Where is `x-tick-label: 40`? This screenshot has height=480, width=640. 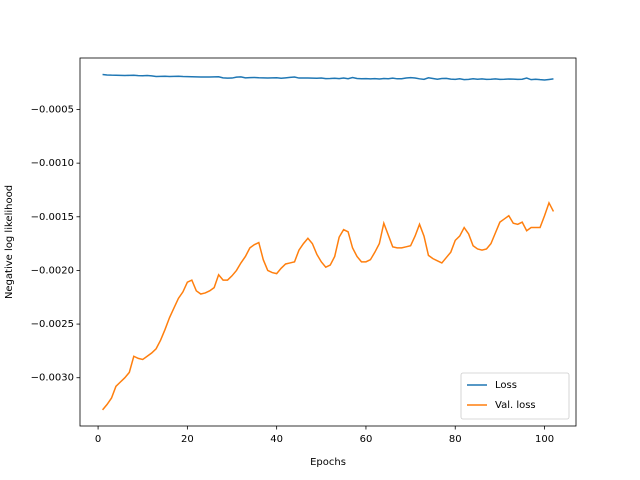
x-tick-label: 40 is located at coordinates (276, 439).